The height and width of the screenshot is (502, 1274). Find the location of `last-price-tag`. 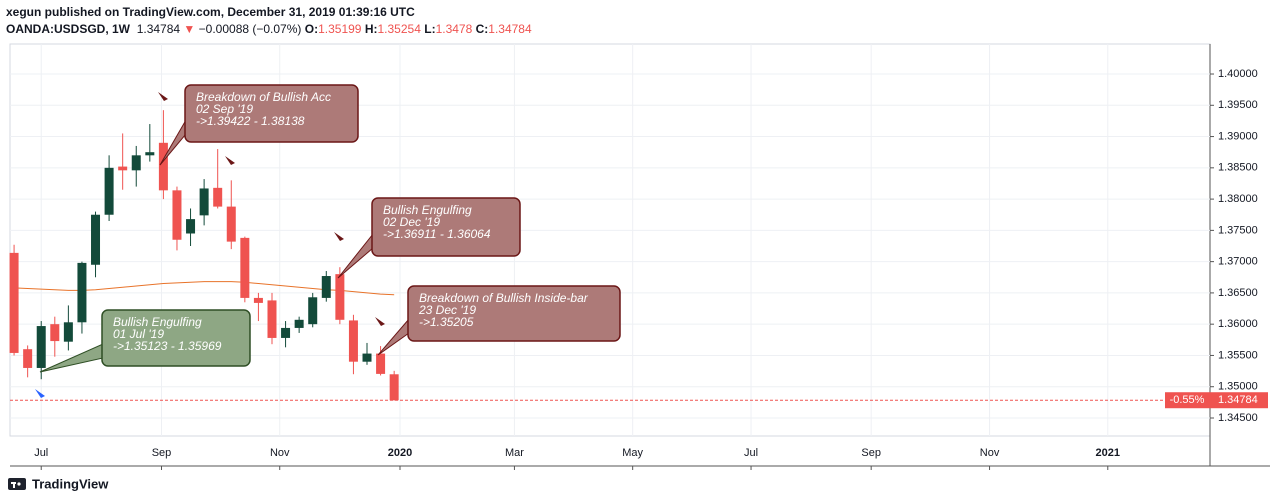

last-price-tag is located at coordinates (1239, 400).